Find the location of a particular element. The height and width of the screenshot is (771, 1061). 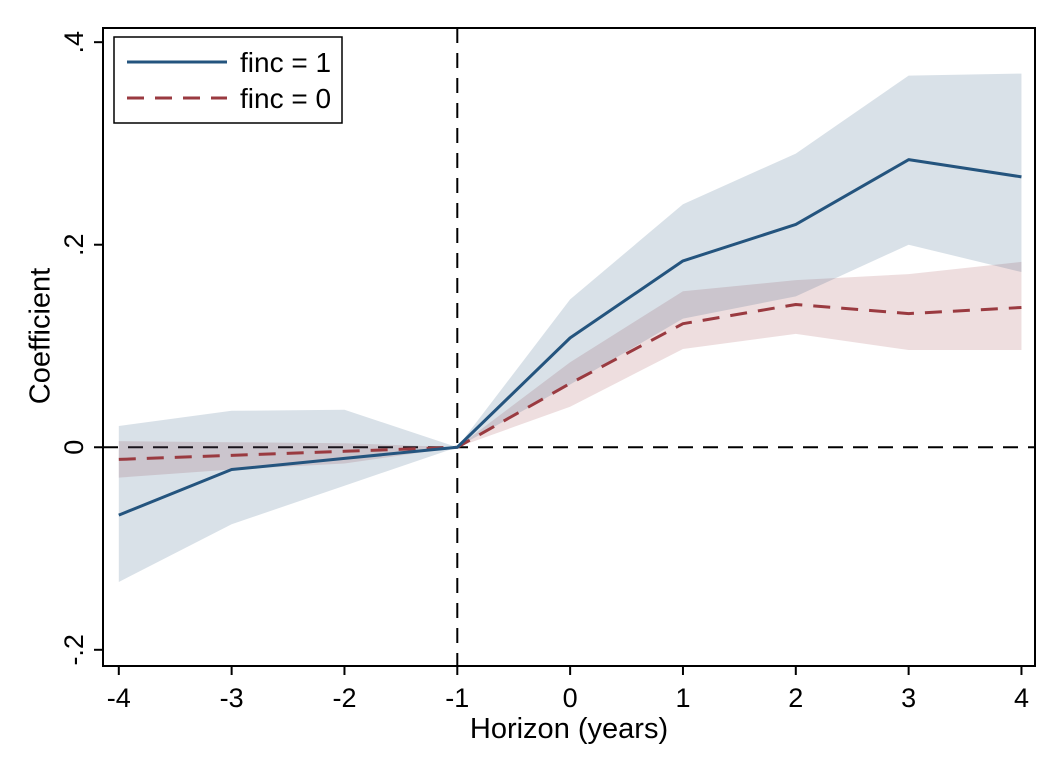

y-tick-label: .2 is located at coordinates (74, 244).